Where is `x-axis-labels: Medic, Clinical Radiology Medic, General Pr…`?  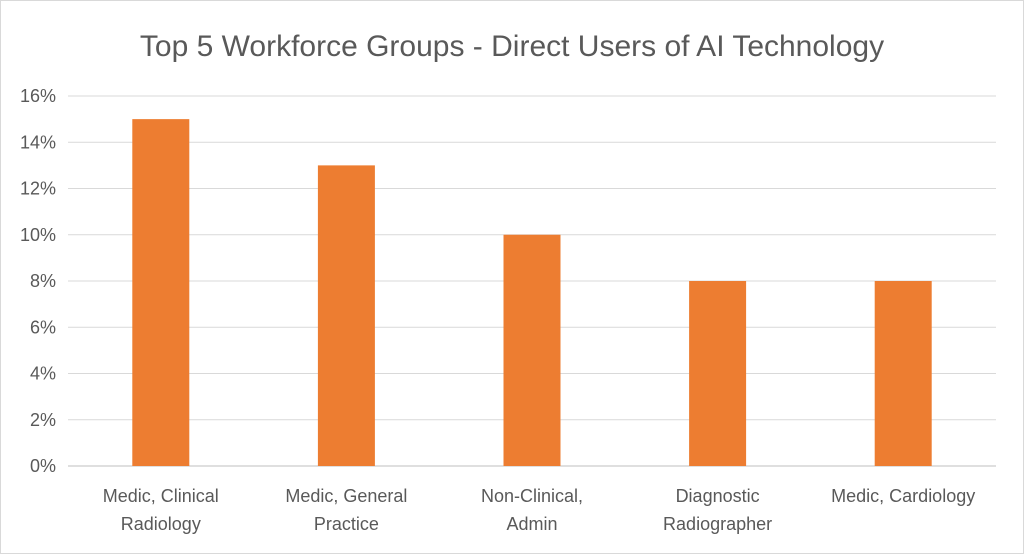 x-axis-labels: Medic, Clinical Radiology Medic, General Pr… is located at coordinates (539, 510).